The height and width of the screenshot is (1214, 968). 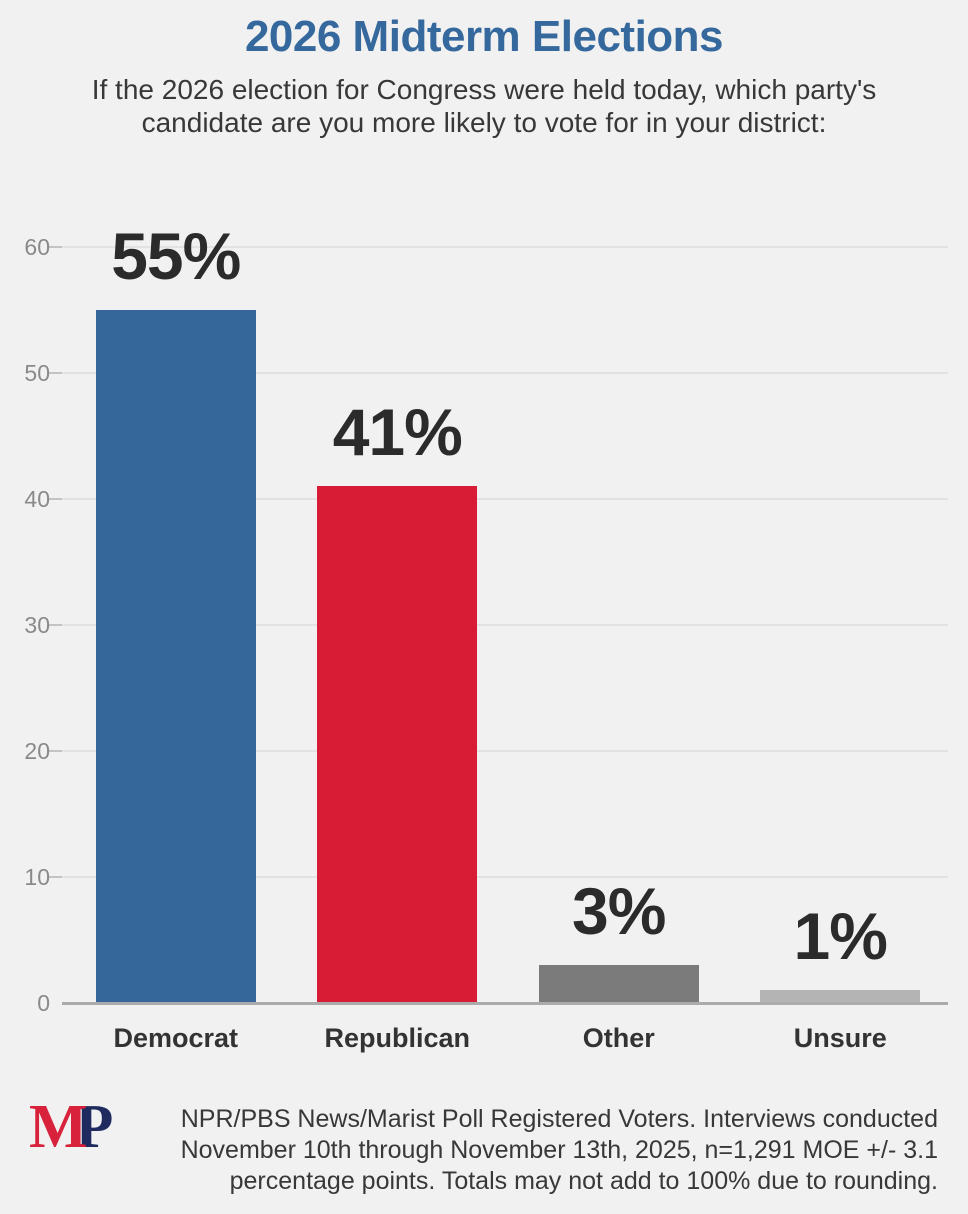 I want to click on bar-republican, so click(x=397, y=744).